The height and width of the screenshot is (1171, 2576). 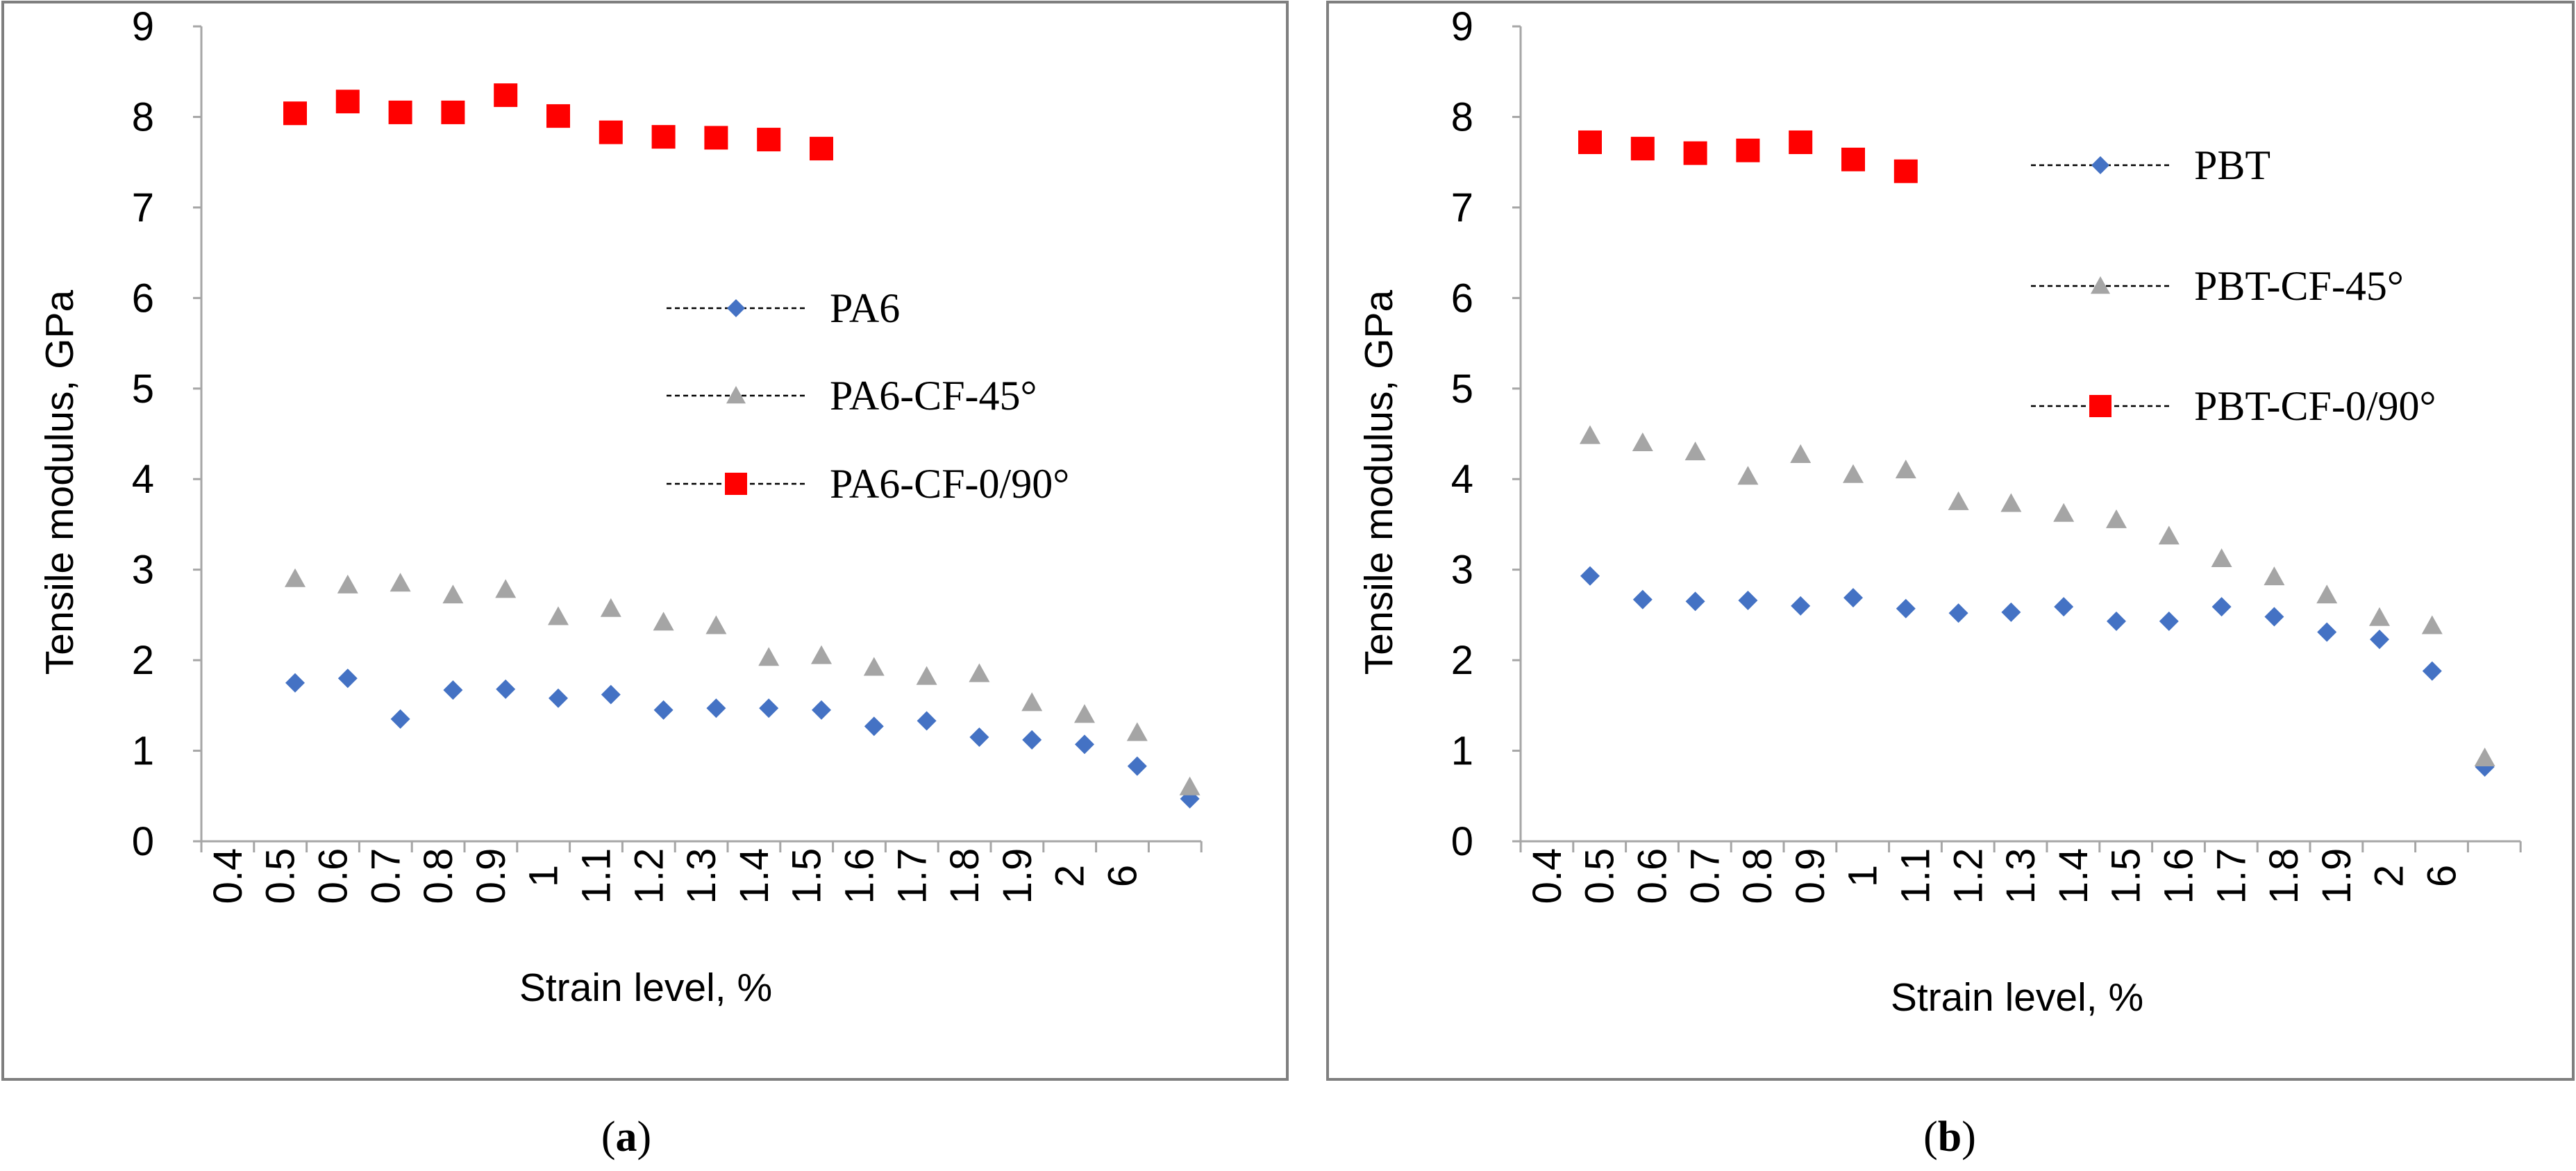 I want to click on chart-a-x-ticklabel: 2, so click(x=1070, y=876).